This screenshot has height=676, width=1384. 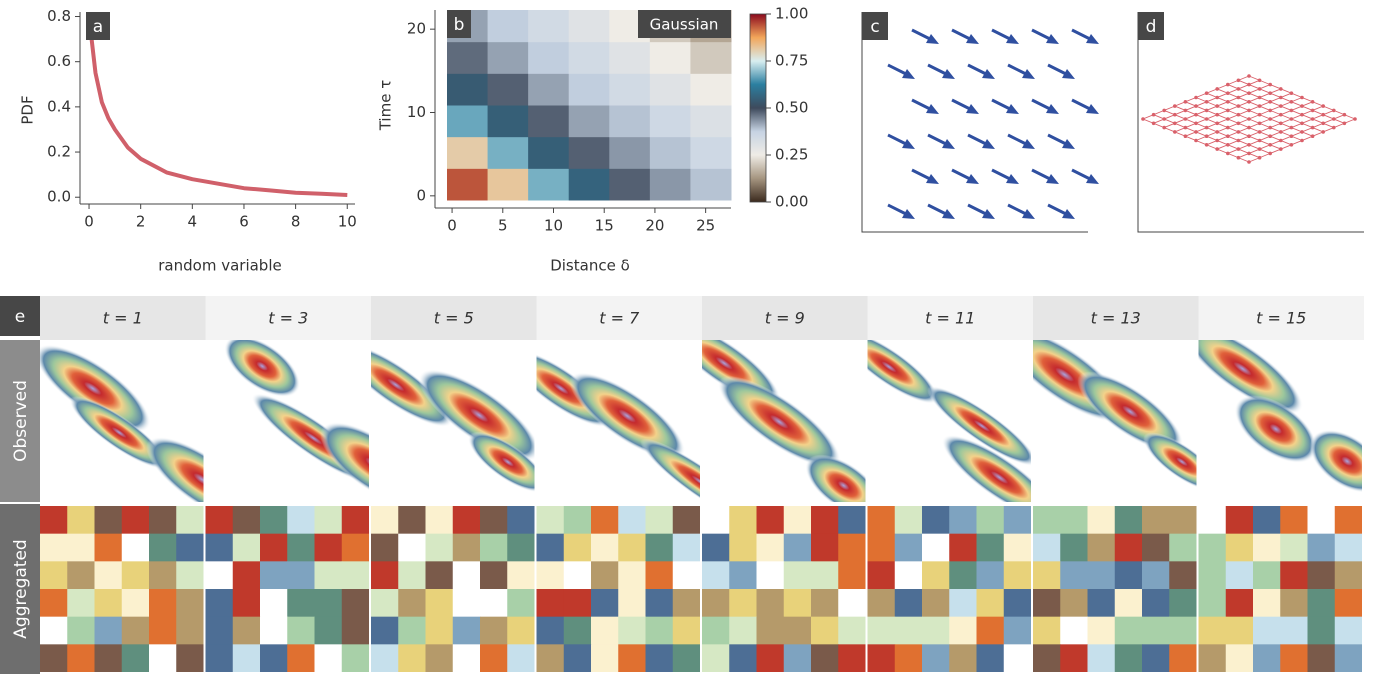 What do you see at coordinates (244, 222) in the screenshot?
I see `x-tick-label: 6` at bounding box center [244, 222].